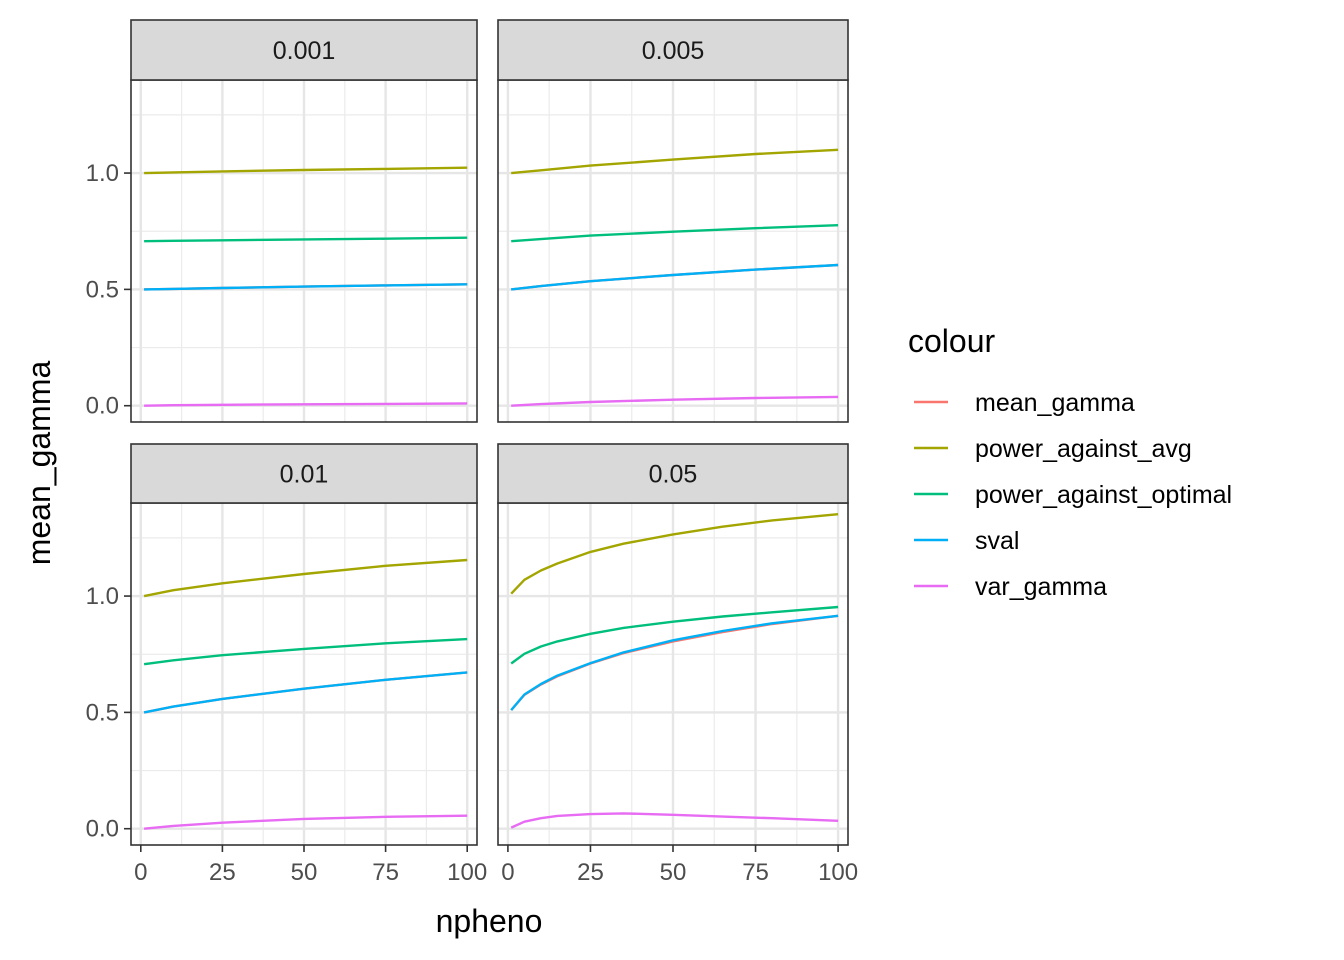 The height and width of the screenshot is (960, 1344). I want to click on x-axis-title: npheno, so click(489, 921).